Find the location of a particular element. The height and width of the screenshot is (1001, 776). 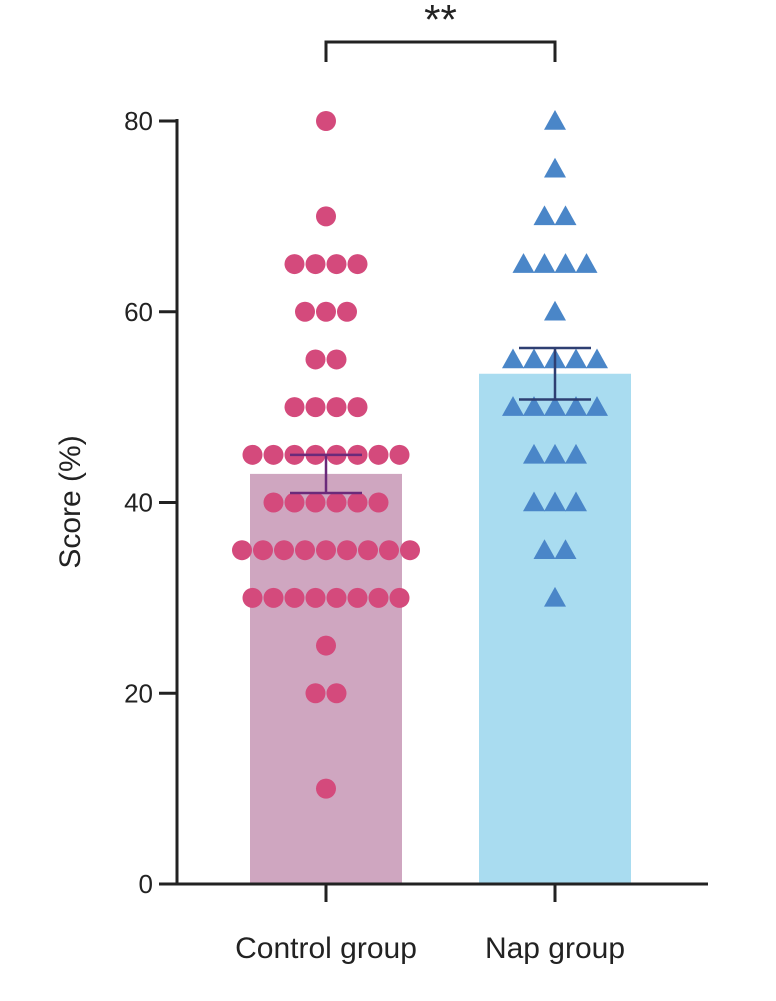

y-tick-label: 40 is located at coordinates (138, 503).